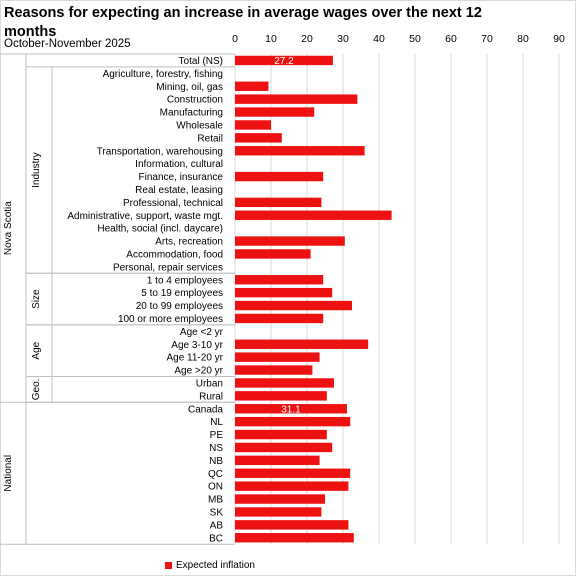 The height and width of the screenshot is (576, 576). Describe the element at coordinates (189, 87) in the screenshot. I see `category-label: Mining, oil, gas` at that location.